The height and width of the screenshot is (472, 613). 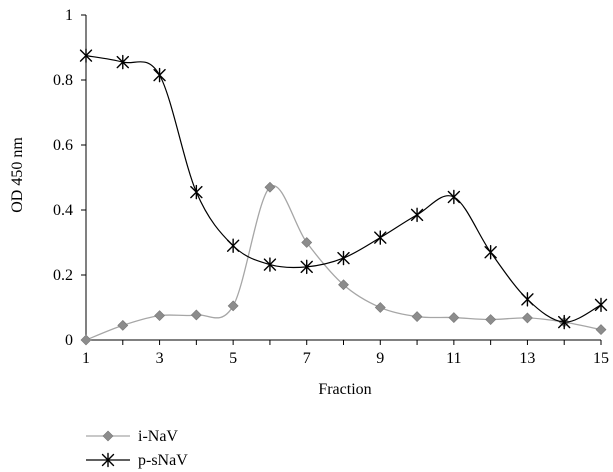 What do you see at coordinates (160, 358) in the screenshot?
I see `x-tick-label: 3` at bounding box center [160, 358].